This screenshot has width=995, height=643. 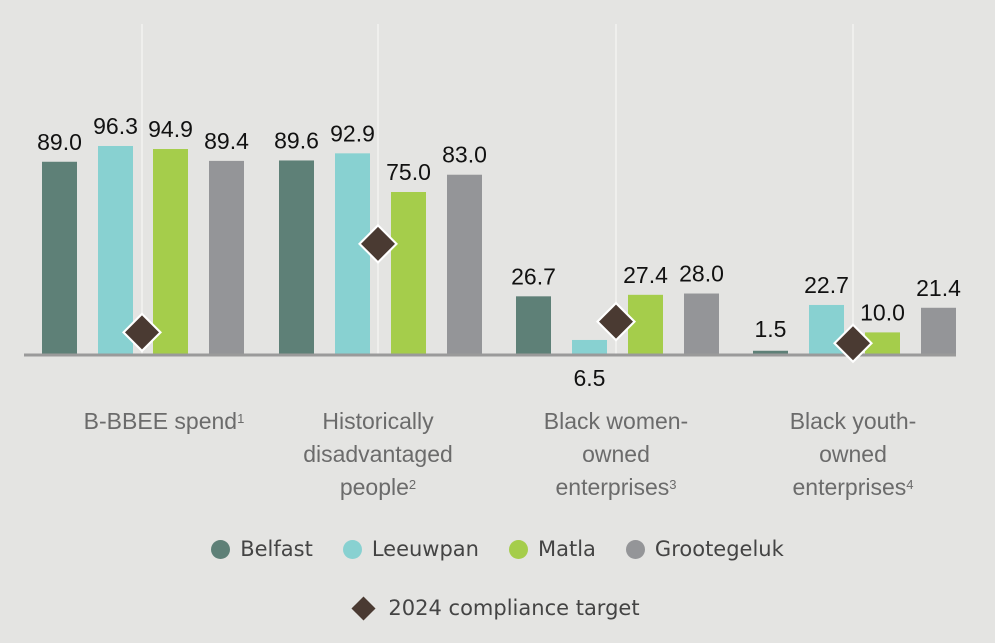 I want to click on legend-item-belfast: Belfast, so click(x=262, y=549).